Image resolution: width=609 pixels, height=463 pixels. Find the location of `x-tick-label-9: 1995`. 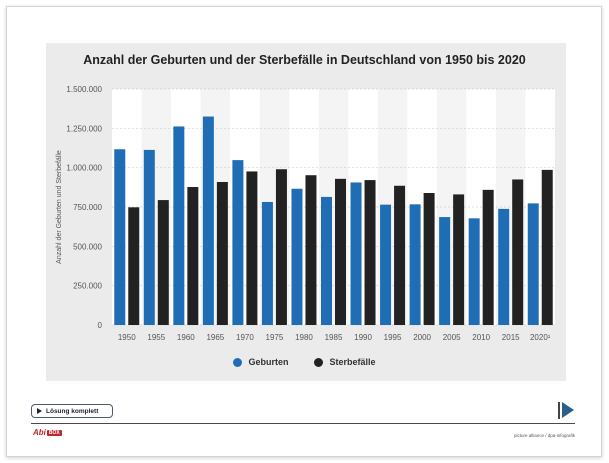

x-tick-label-9: 1995 is located at coordinates (393, 337).